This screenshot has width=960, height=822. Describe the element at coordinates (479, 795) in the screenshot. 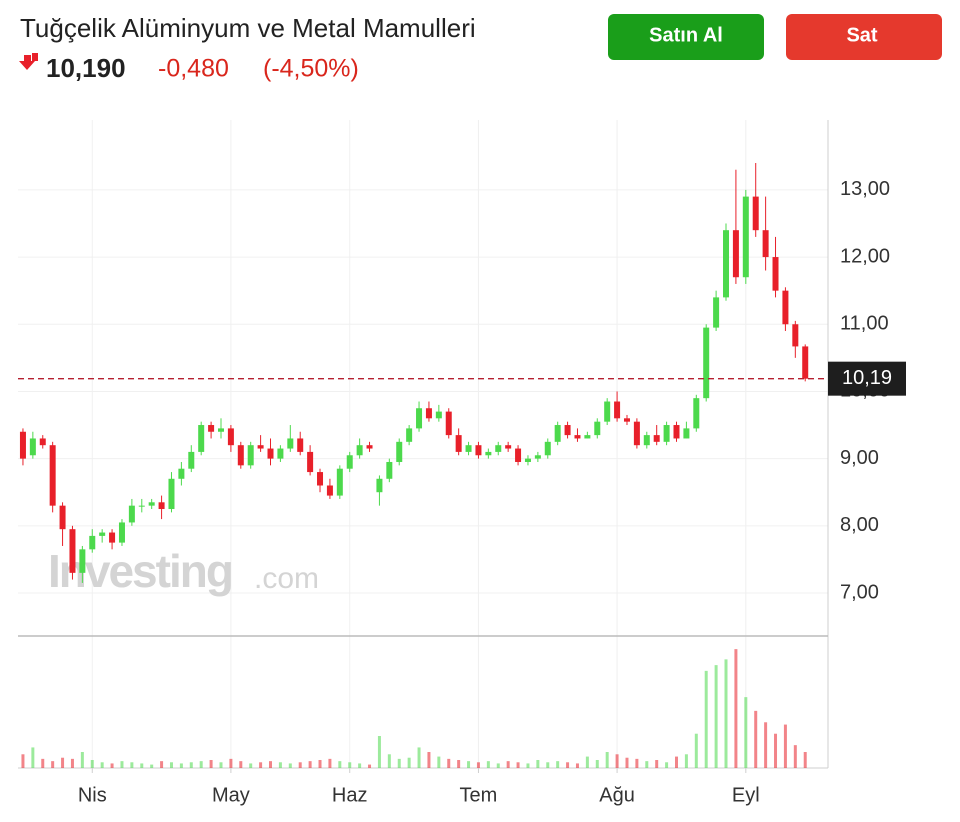

I see `x-tick-label: Tem` at that location.